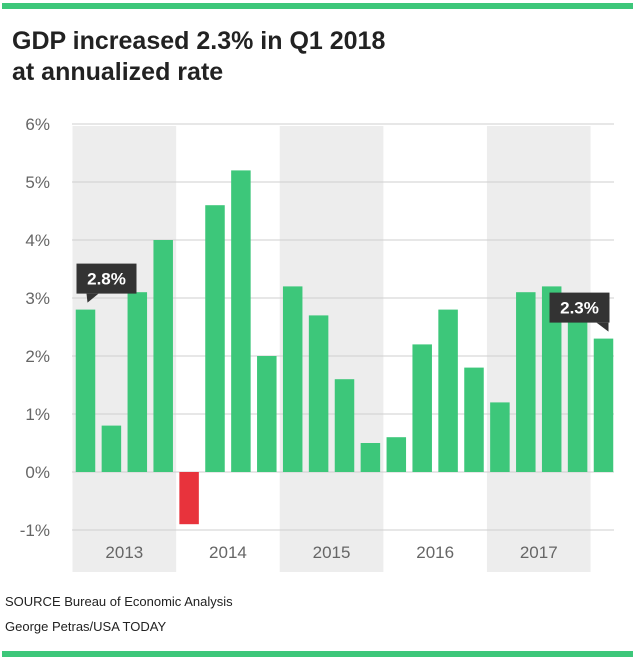  I want to click on year-label: 2015, so click(332, 552).